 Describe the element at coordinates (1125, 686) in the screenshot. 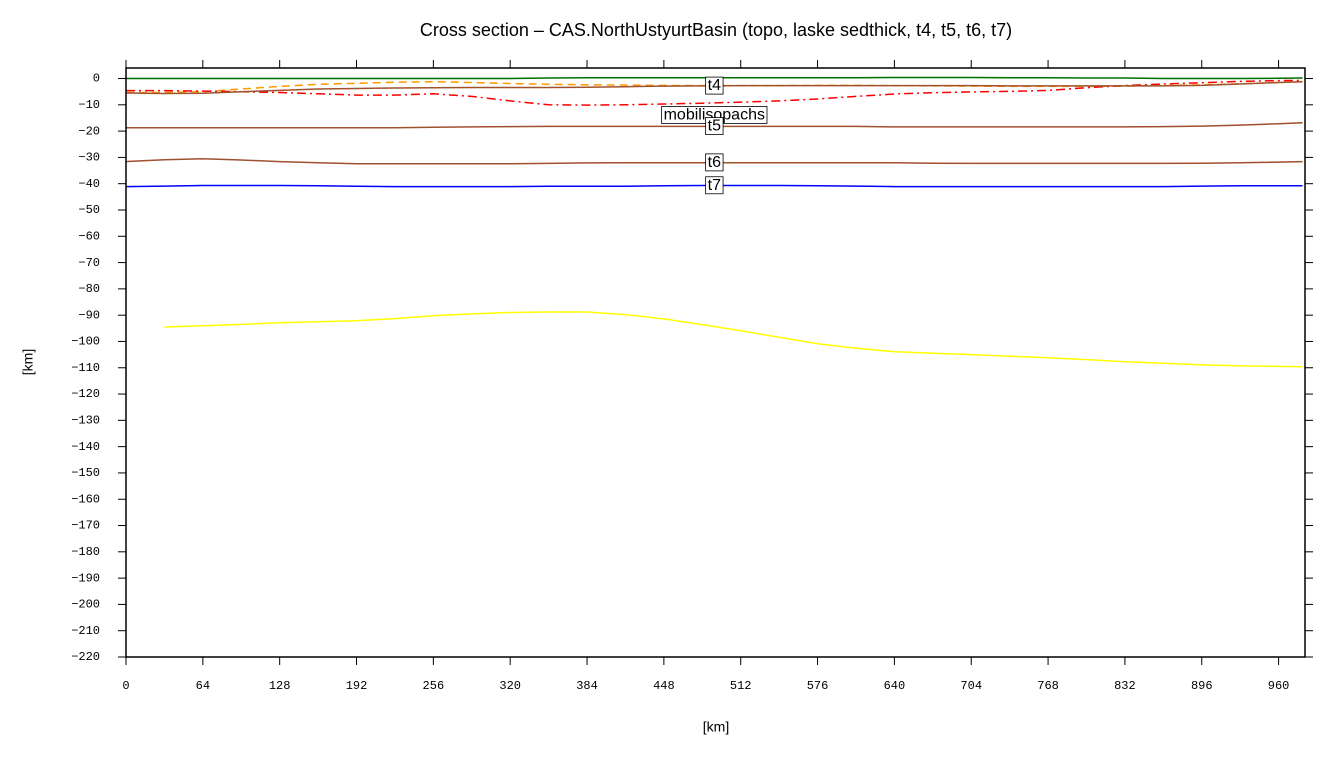

I see `x-tick-label: 832` at that location.